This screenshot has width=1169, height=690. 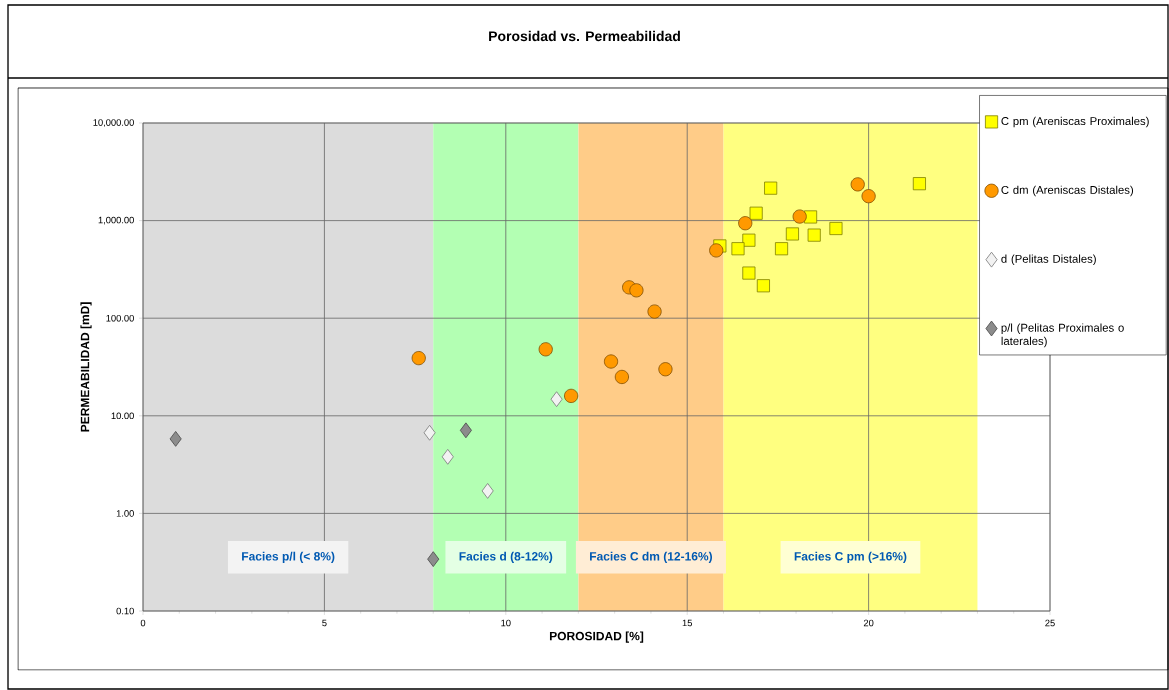 What do you see at coordinates (506, 557) in the screenshot?
I see `band-label: Facies d (8-12%)` at bounding box center [506, 557].